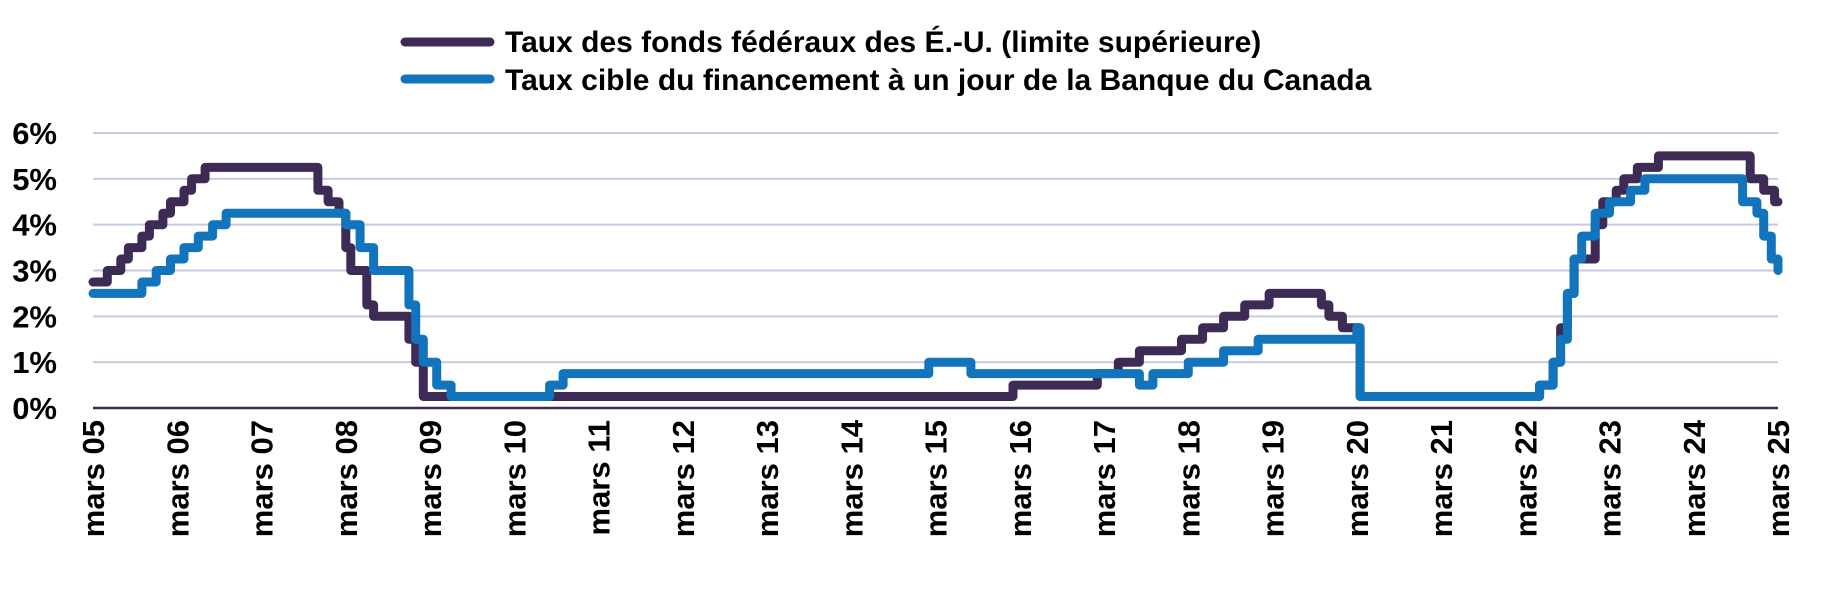  What do you see at coordinates (34, 133) in the screenshot?
I see `y-tick-label: 6%` at bounding box center [34, 133].